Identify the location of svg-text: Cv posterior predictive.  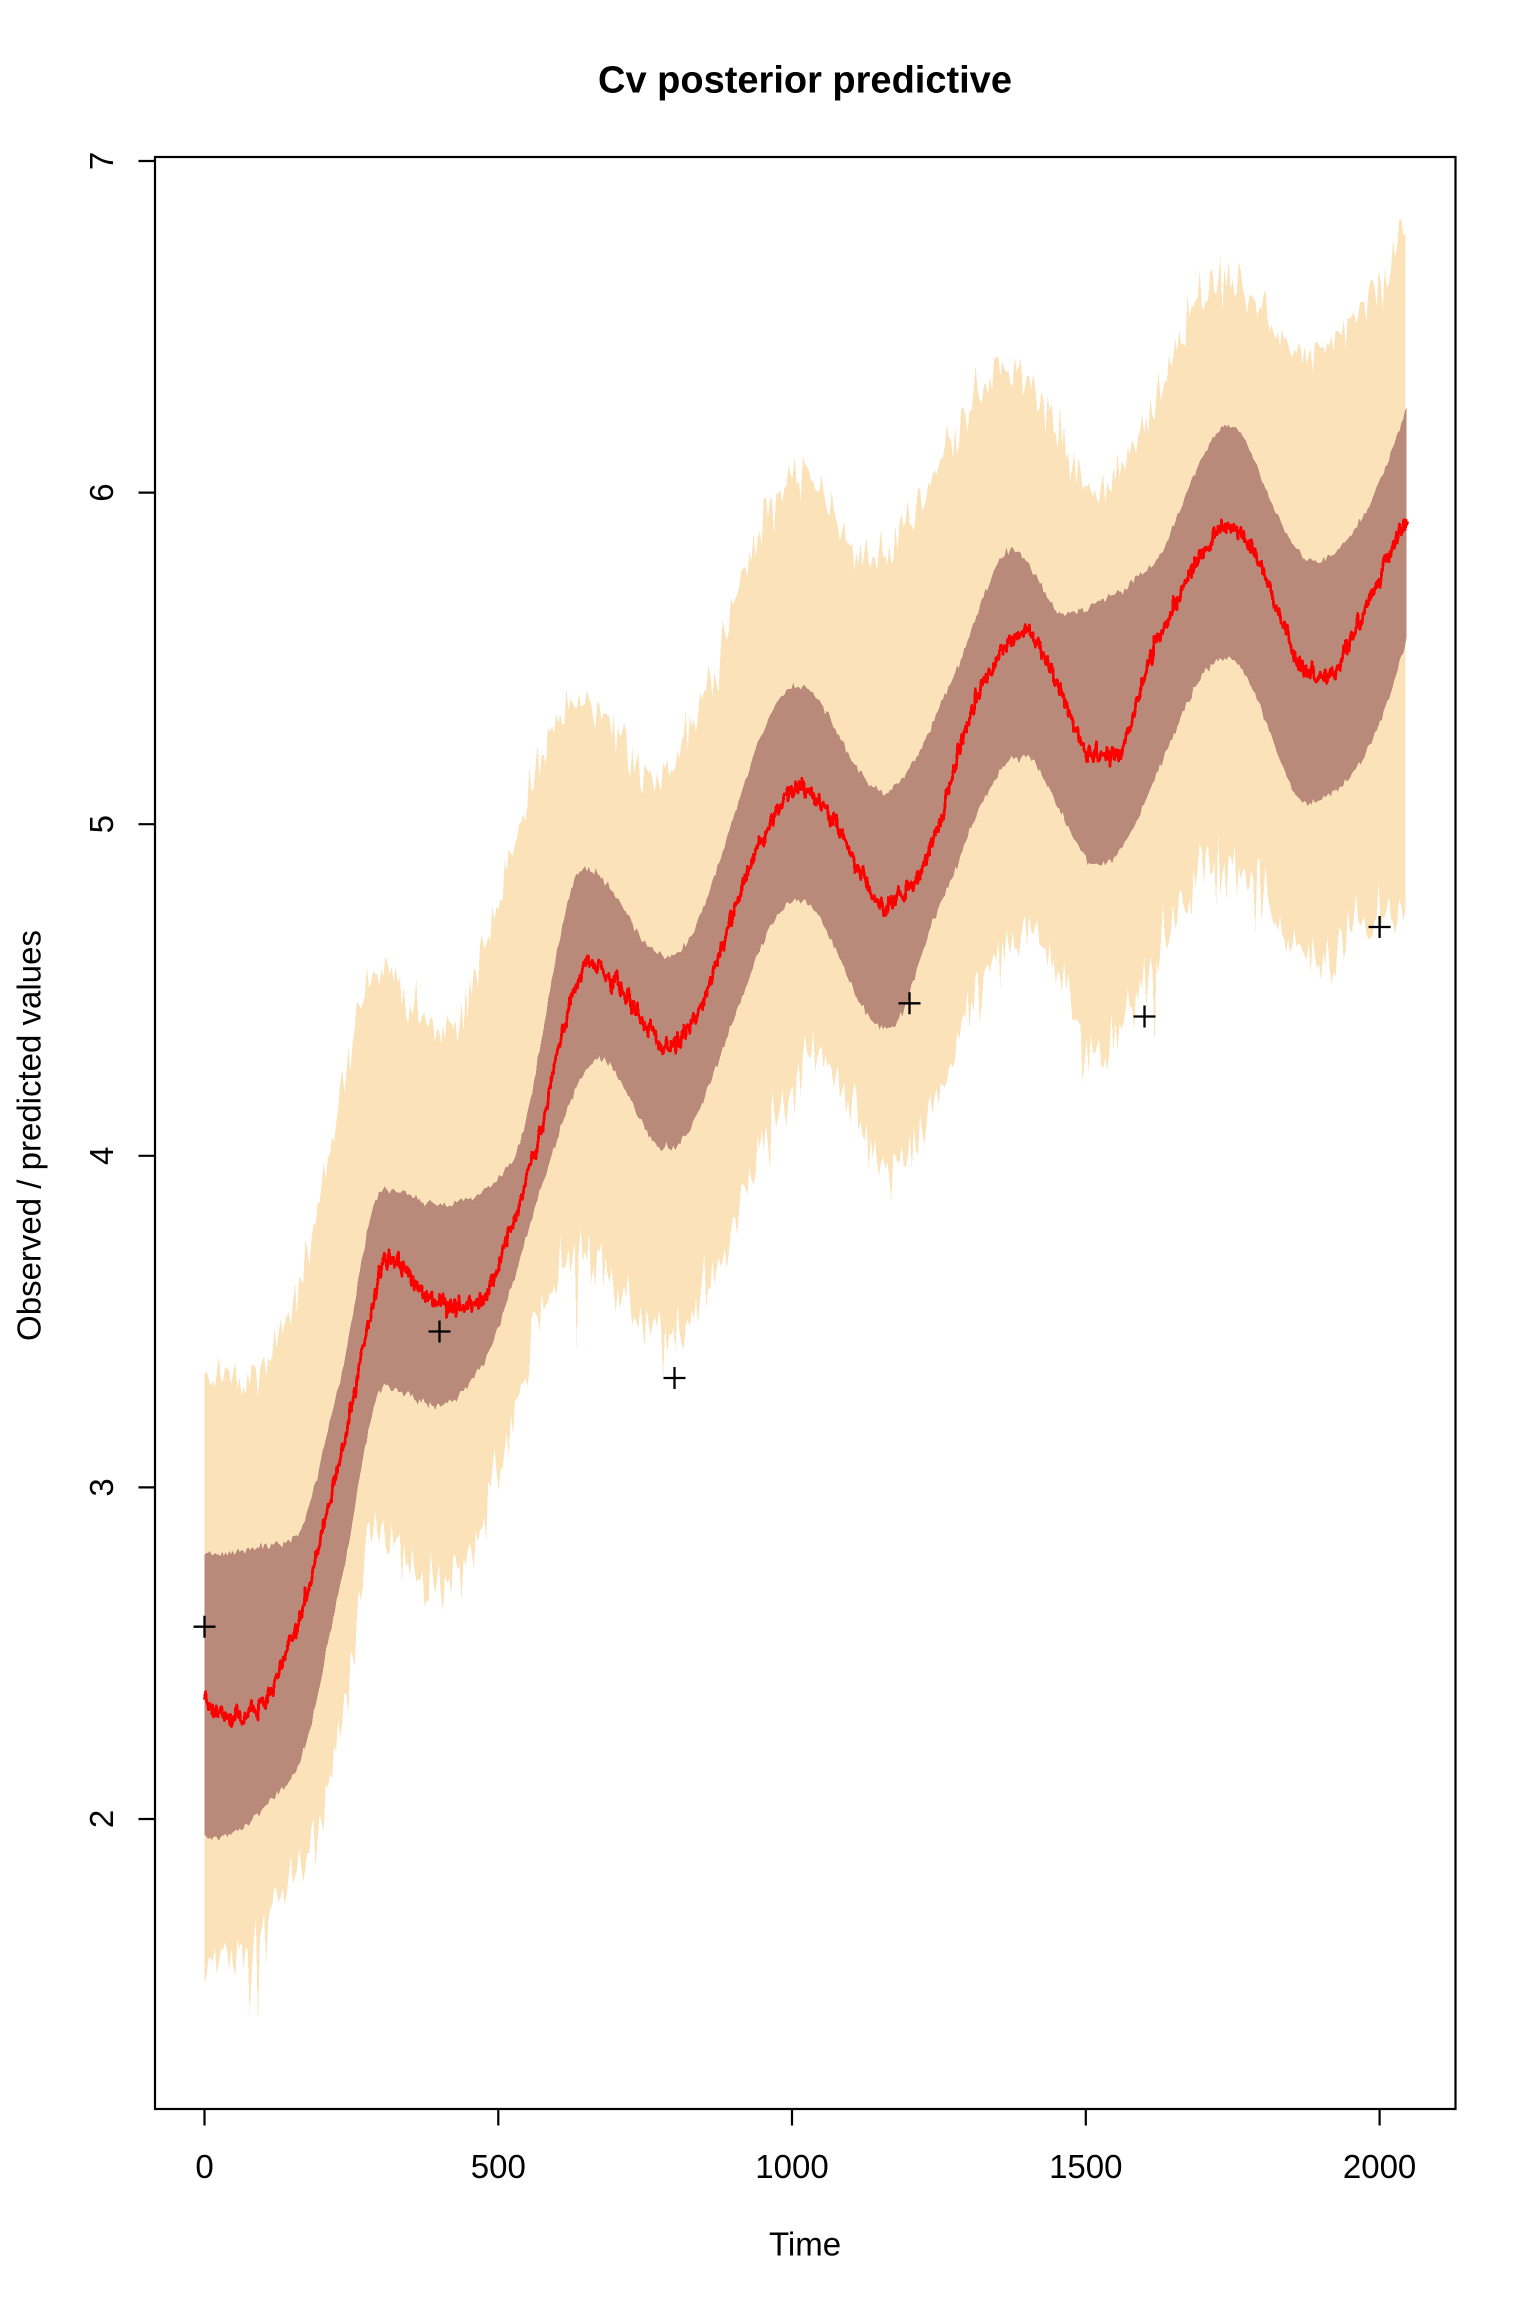
(805, 81).